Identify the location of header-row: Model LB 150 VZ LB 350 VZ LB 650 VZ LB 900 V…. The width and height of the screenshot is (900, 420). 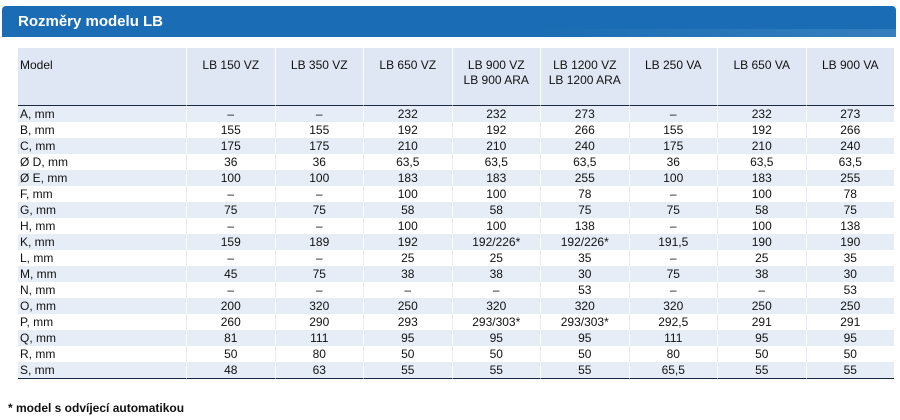
(456, 77).